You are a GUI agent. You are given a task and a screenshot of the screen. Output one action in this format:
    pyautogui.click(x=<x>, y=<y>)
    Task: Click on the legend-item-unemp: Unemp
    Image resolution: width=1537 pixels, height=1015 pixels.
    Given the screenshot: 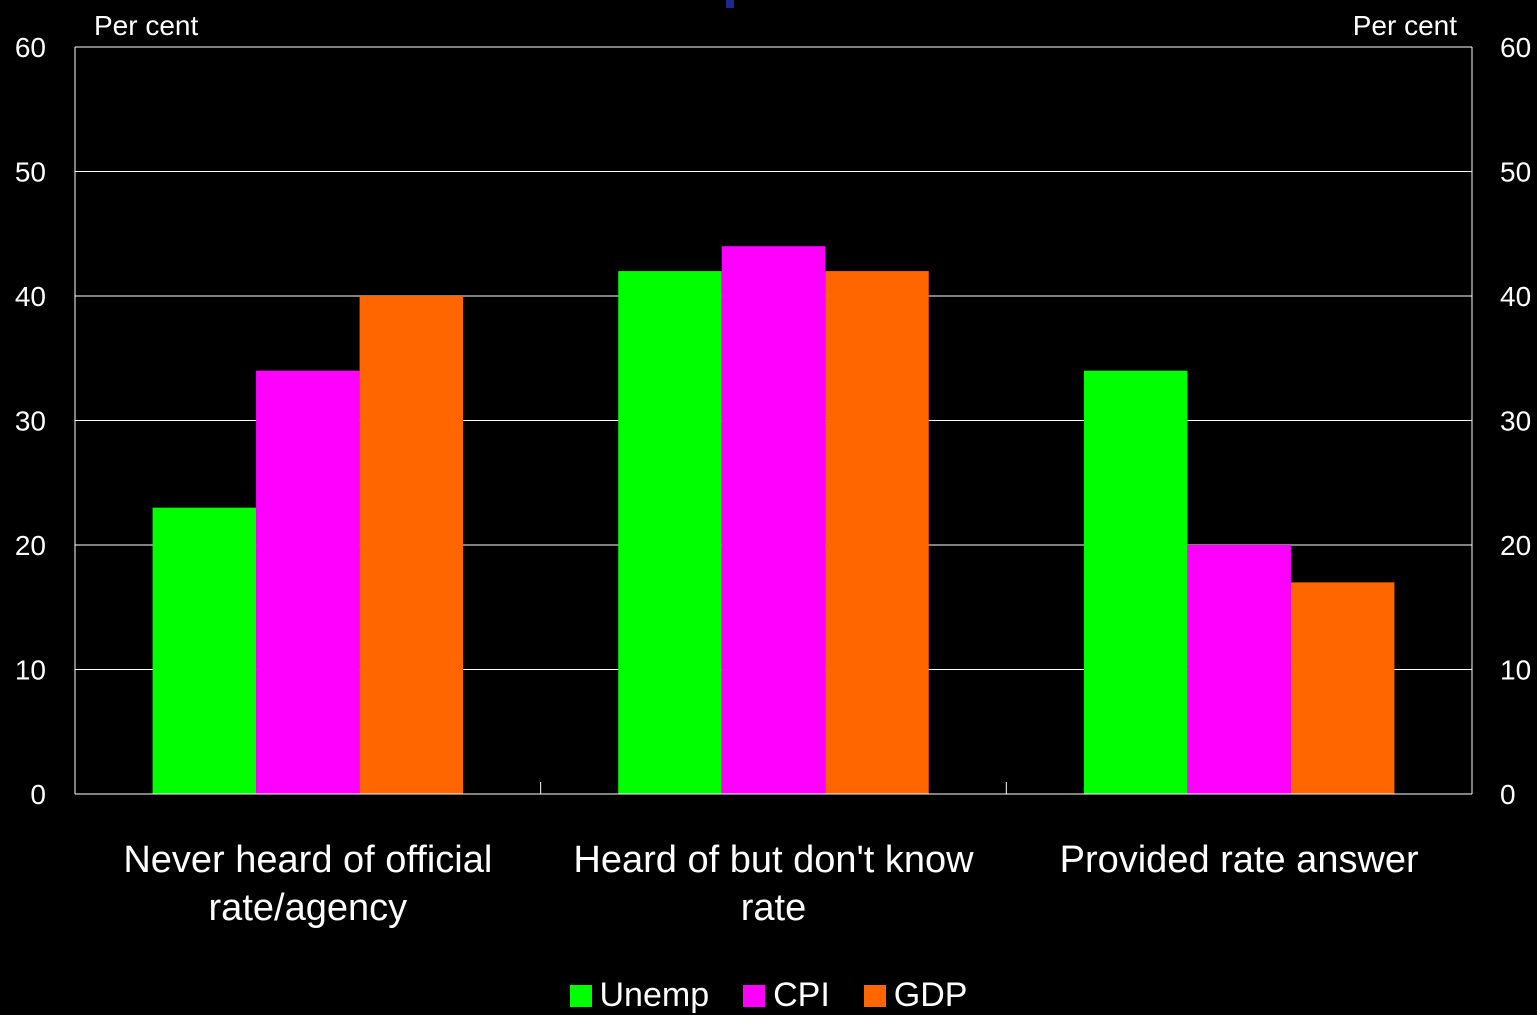 What is the action you would take?
    pyautogui.click(x=639, y=995)
    